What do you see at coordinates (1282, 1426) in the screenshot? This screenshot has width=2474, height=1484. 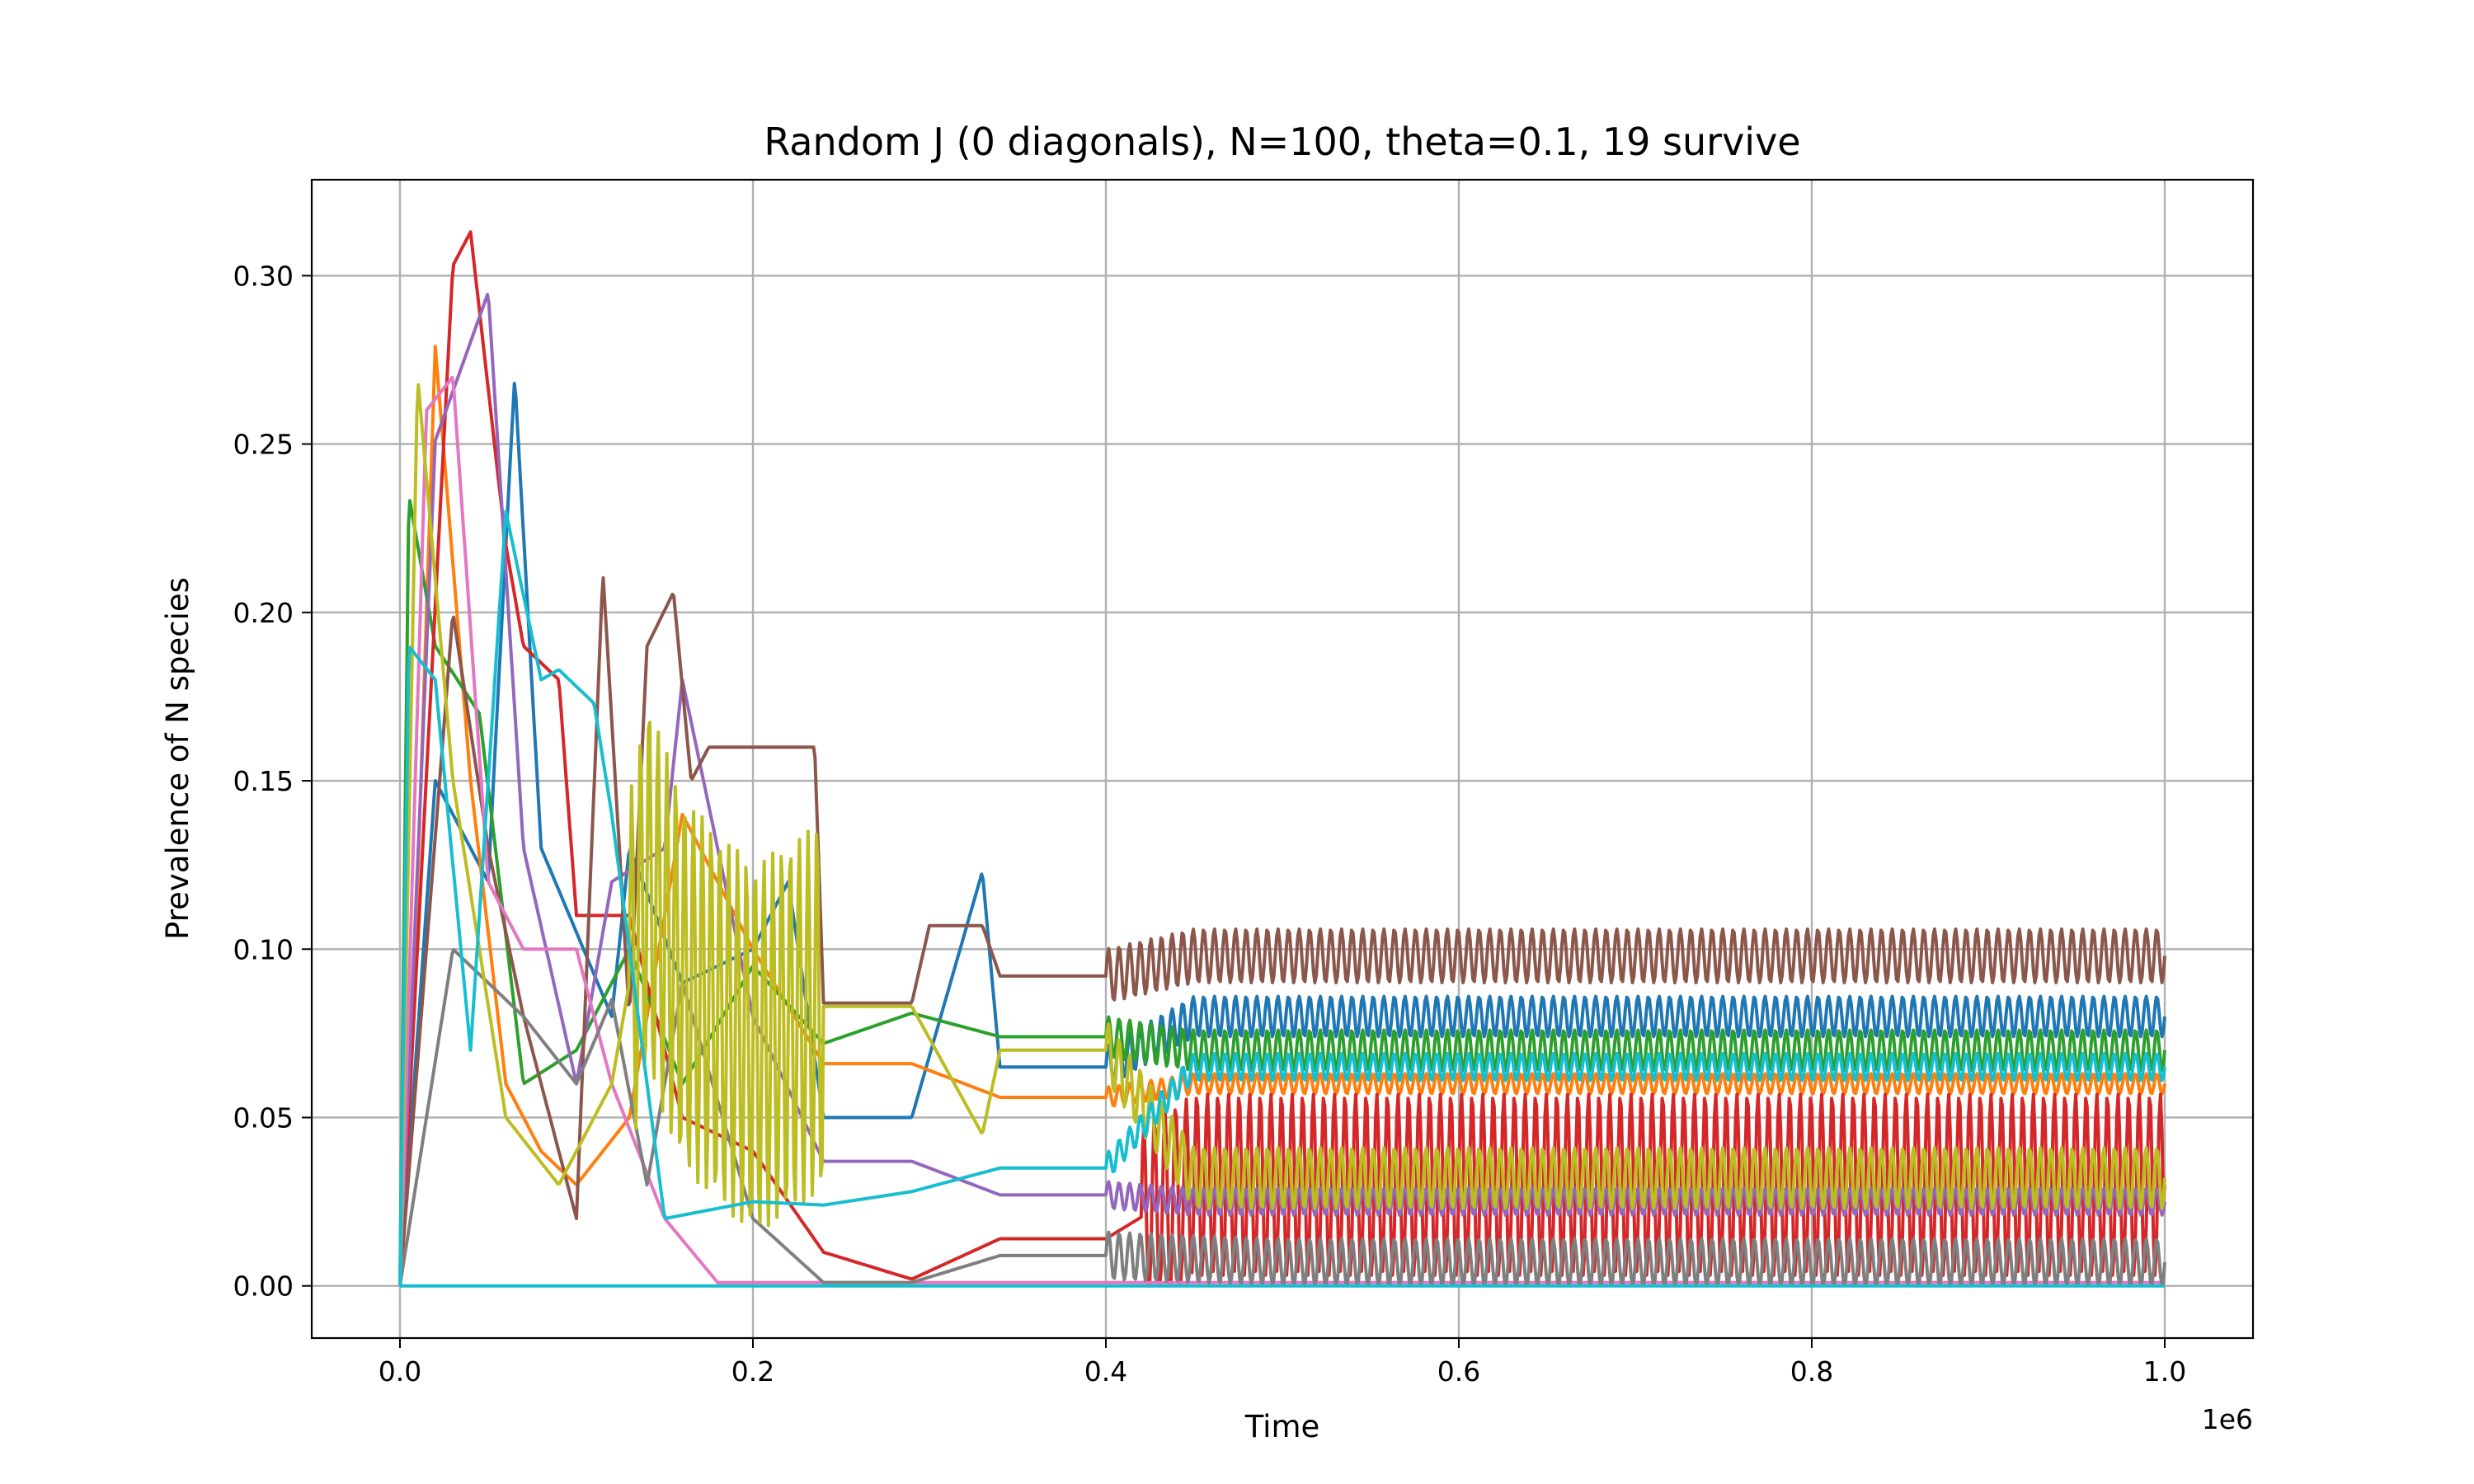 I see `x-axis-label: Time` at bounding box center [1282, 1426].